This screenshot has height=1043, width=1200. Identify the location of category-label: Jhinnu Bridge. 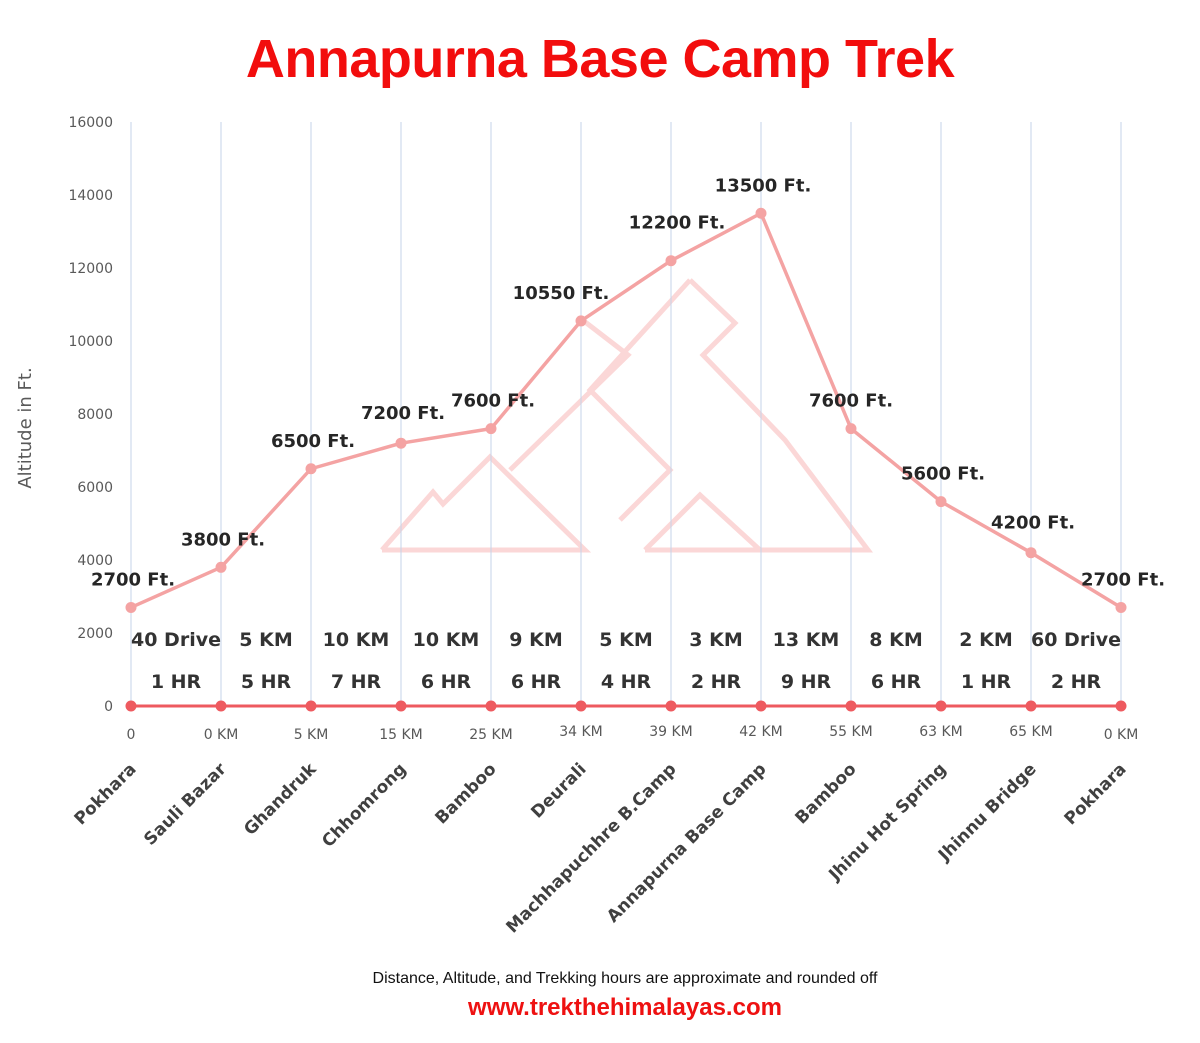
(987, 812).